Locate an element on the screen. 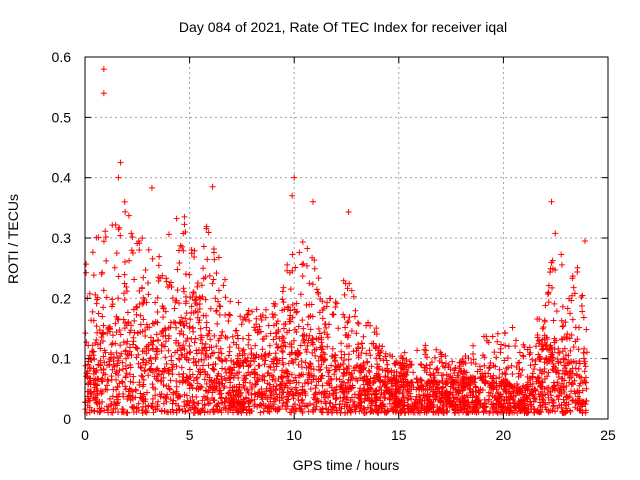  y-tick-label: 0 is located at coordinates (67, 419).